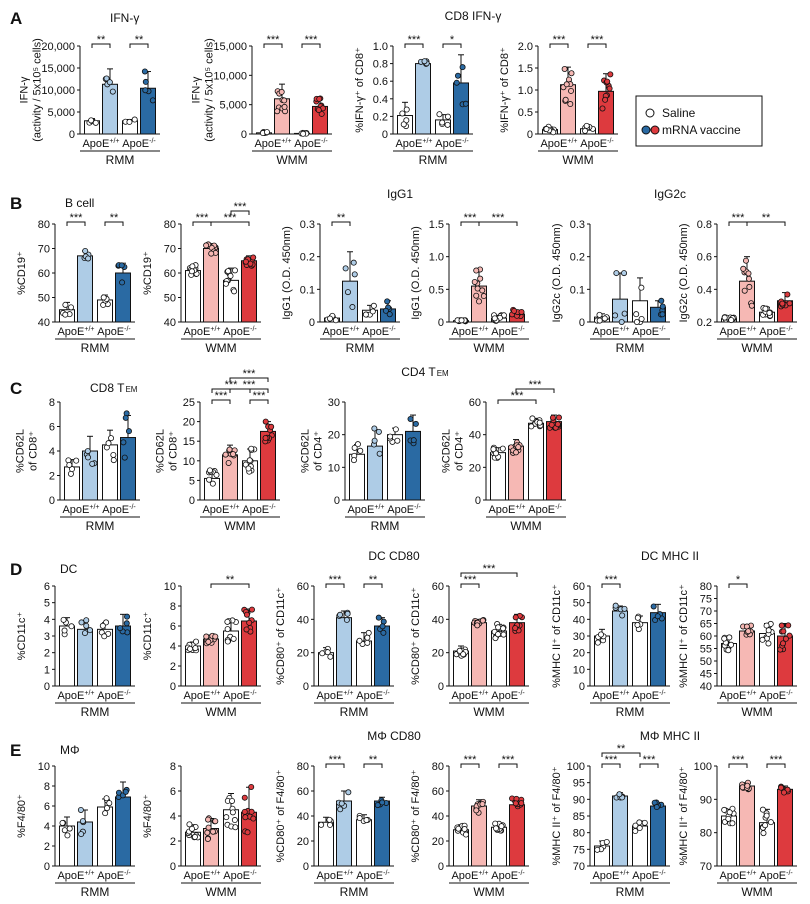 The width and height of the screenshot is (810, 904). What do you see at coordinates (704, 258) in the screenshot?
I see `y-tick-label: 0.6` at bounding box center [704, 258].